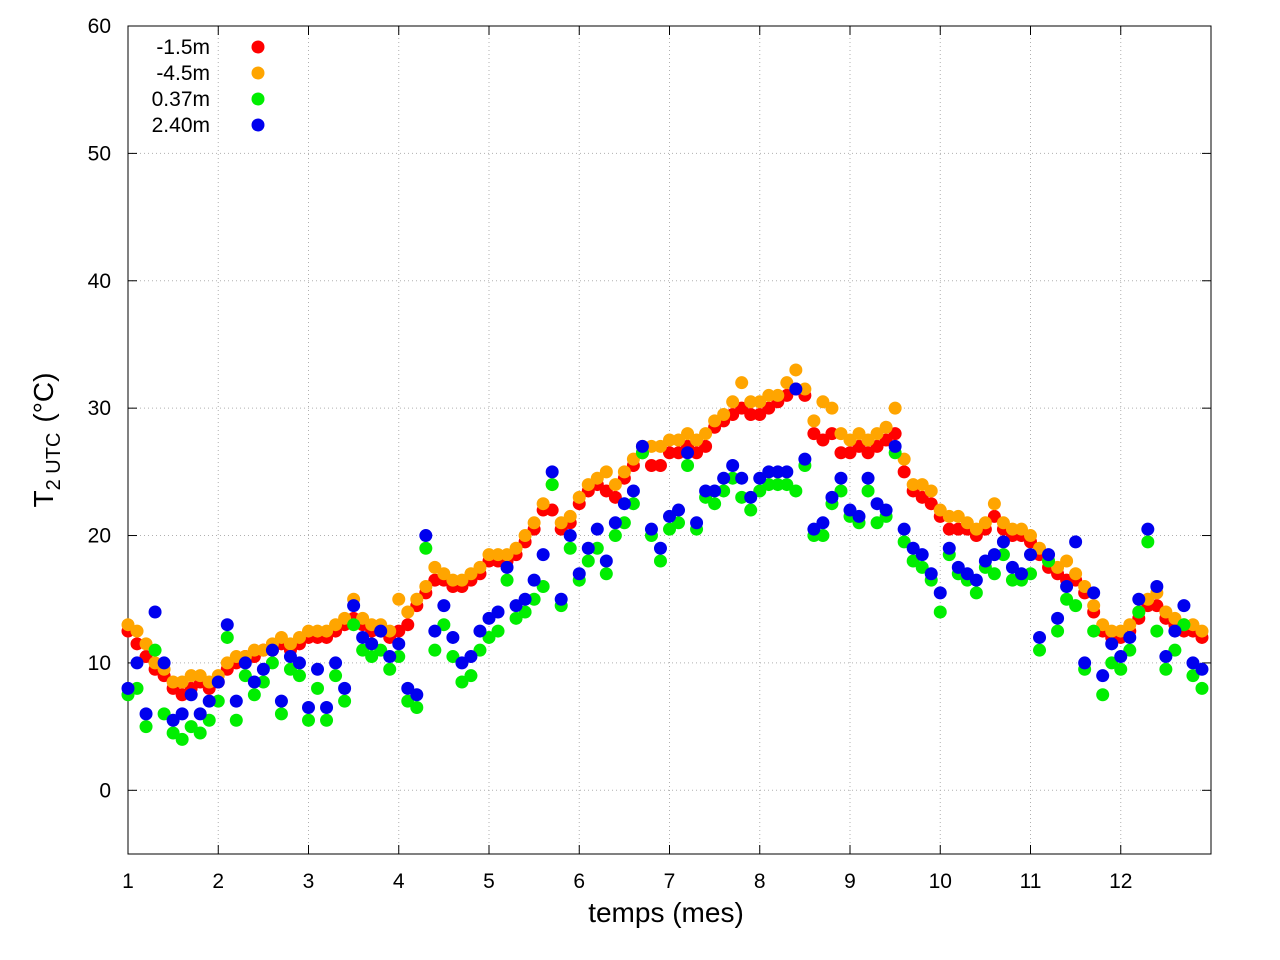 The height and width of the screenshot is (960, 1280). Describe the element at coordinates (99, 153) in the screenshot. I see `y-tick-label: 50` at that location.